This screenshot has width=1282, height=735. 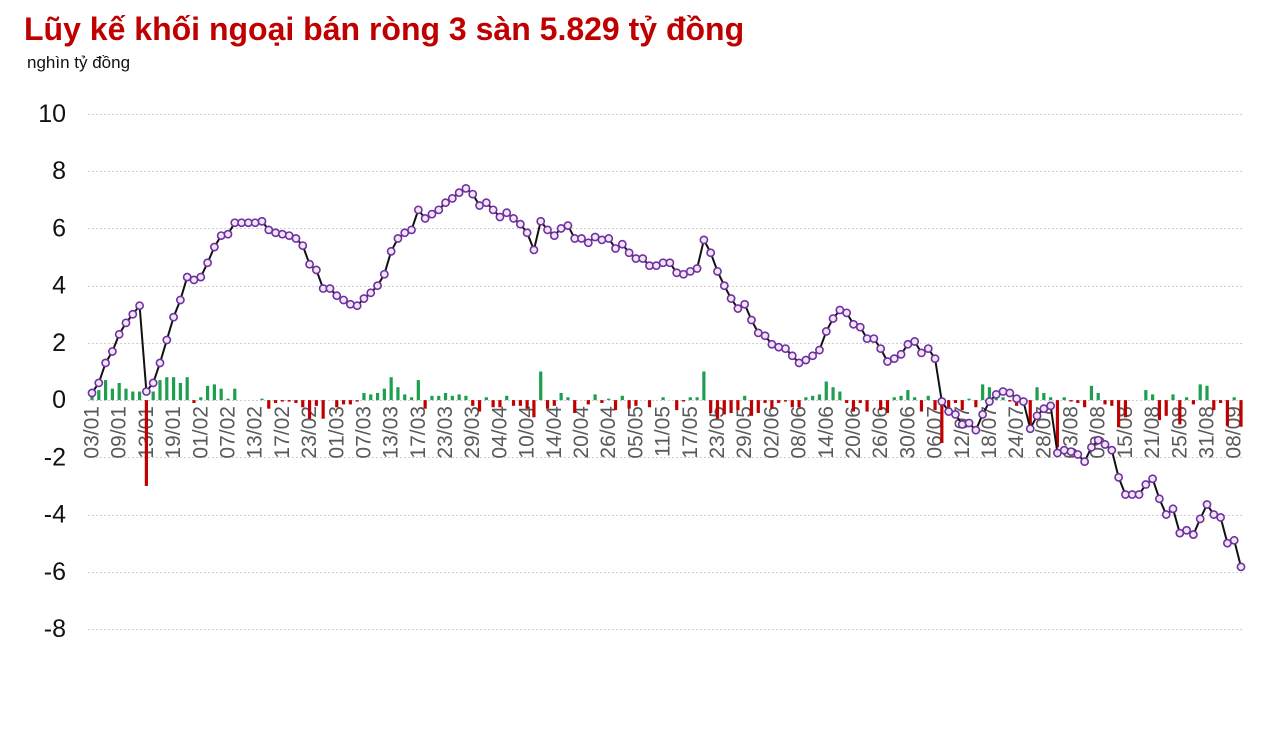 What do you see at coordinates (363, 432) in the screenshot?
I see `x-tick-label: 07/03` at bounding box center [363, 432].